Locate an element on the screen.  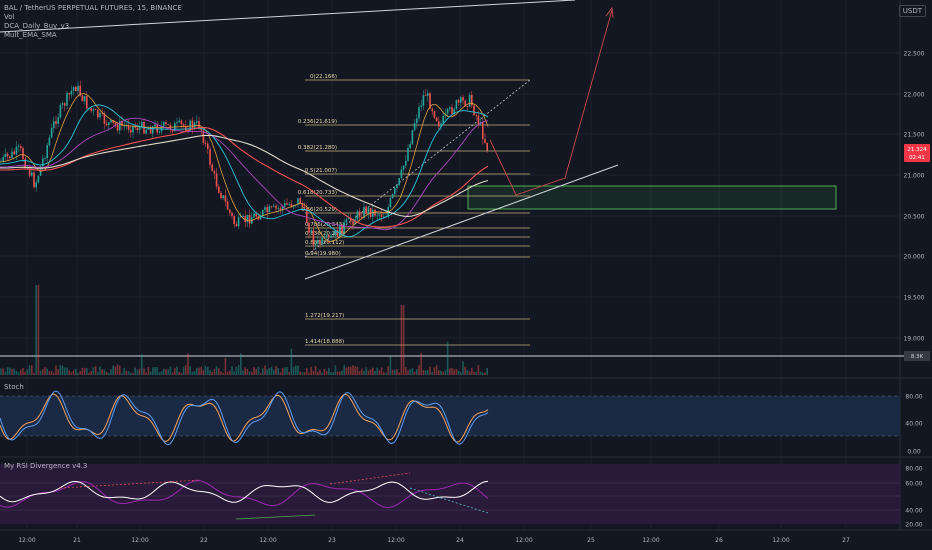
time-axis-label: 27 is located at coordinates (846, 540).